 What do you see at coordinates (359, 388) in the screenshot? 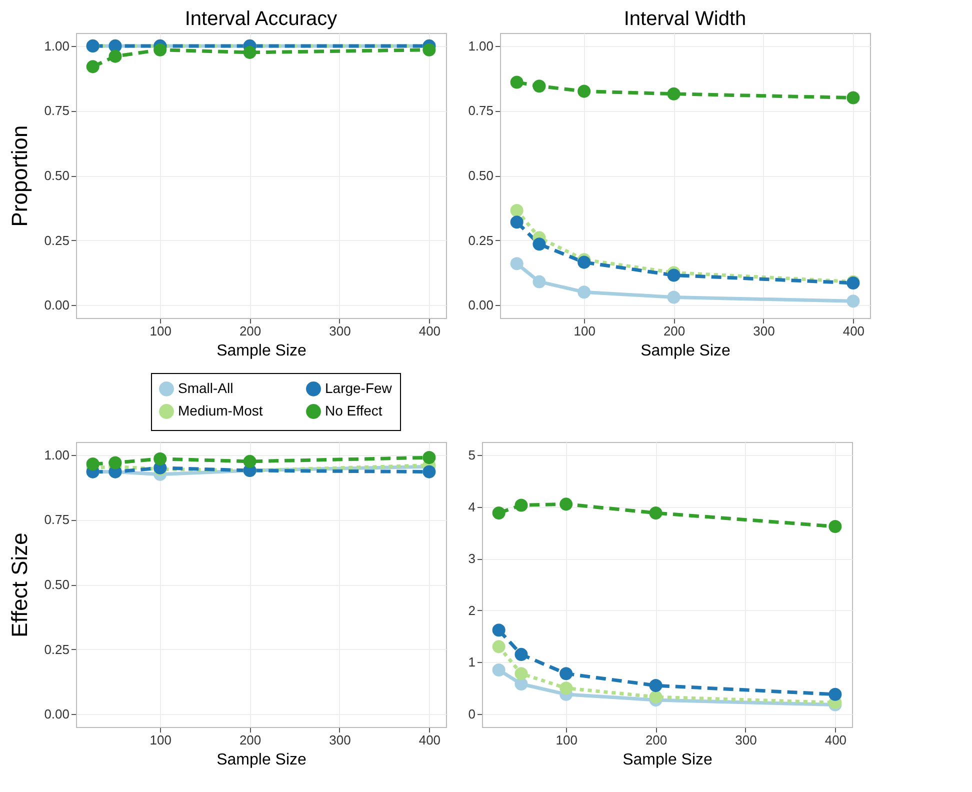
I see `legend-label: Large-Few` at bounding box center [359, 388].